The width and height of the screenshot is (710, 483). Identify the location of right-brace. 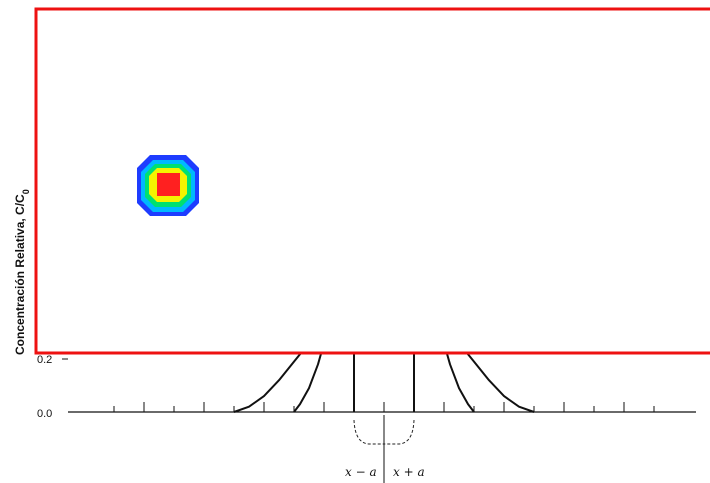
(399, 432).